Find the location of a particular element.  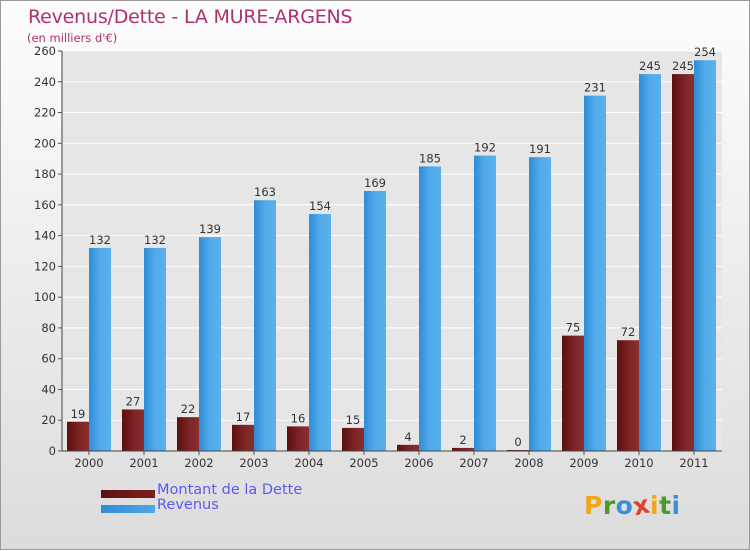

revenue-bar-value-label: 254 is located at coordinates (705, 52).